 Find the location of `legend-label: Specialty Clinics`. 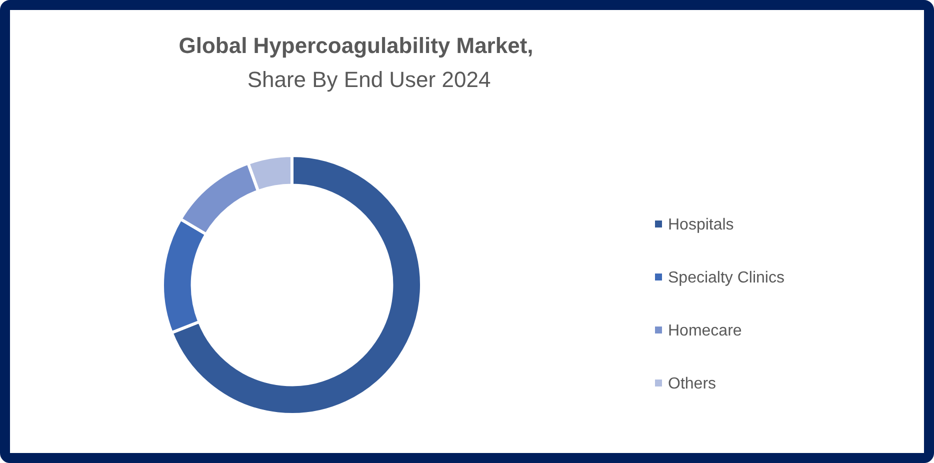

legend-label: Specialty Clinics is located at coordinates (726, 277).